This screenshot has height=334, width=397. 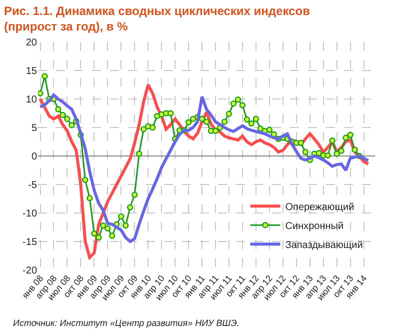 I want to click on y-tick-label: -20, so click(x=30, y=271).